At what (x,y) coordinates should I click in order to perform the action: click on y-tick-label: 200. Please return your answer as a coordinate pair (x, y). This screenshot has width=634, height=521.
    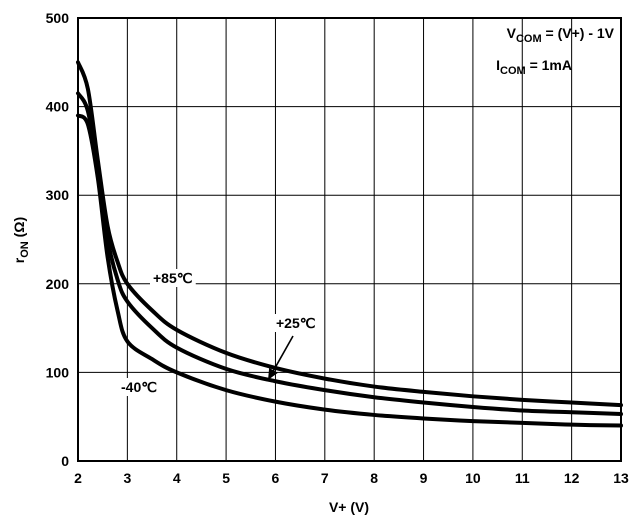
    Looking at the image, I should click on (58, 284).